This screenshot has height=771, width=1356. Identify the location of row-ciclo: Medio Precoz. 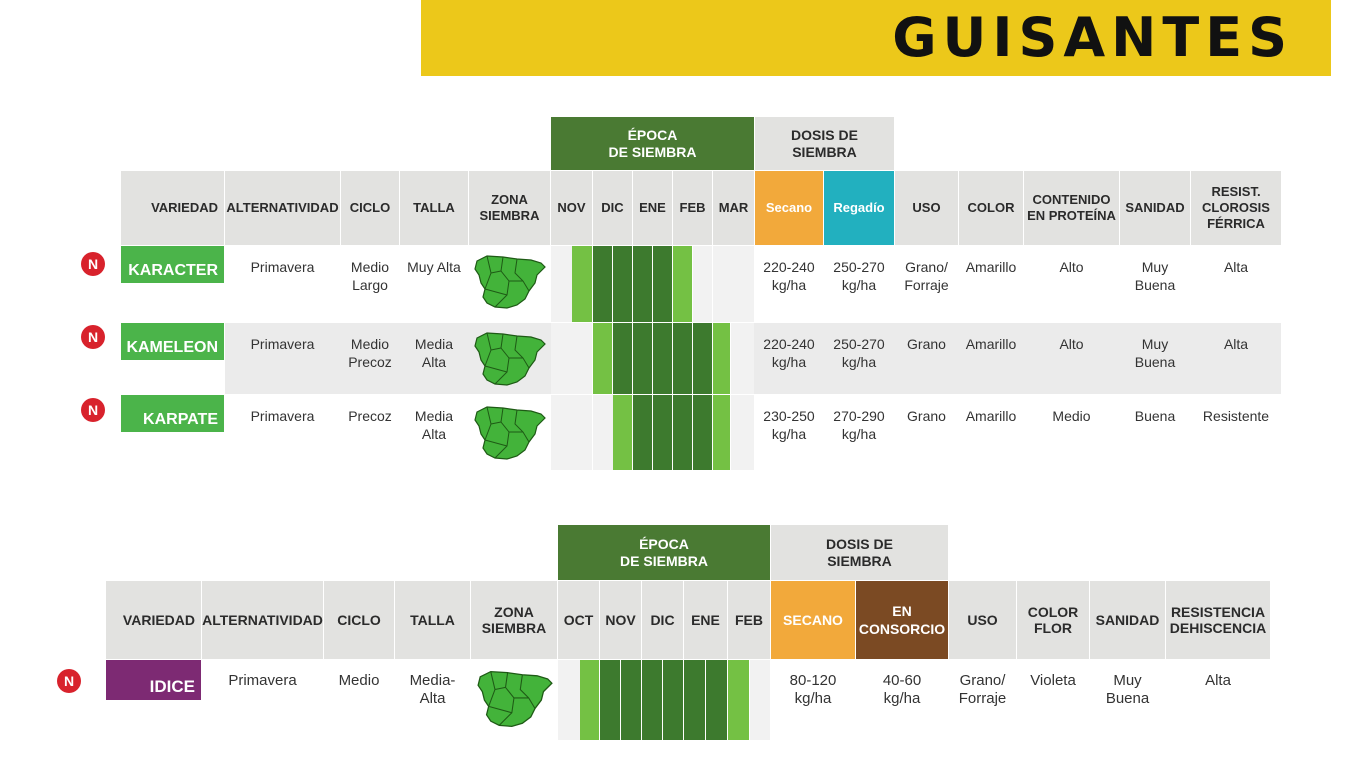
(370, 353).